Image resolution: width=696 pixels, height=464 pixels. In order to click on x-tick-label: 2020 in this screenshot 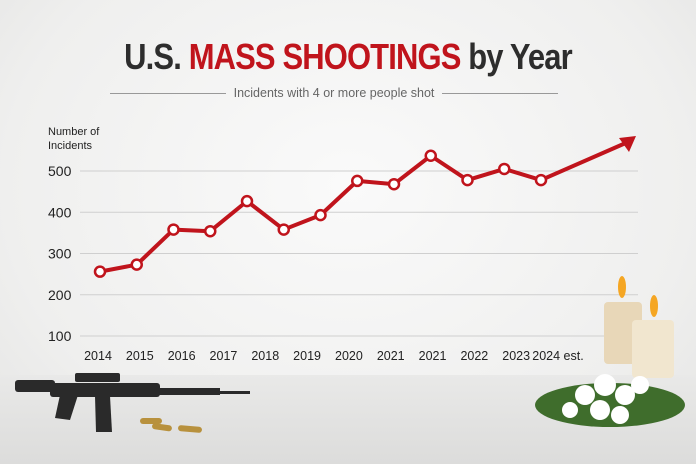, I will do `click(349, 356)`.